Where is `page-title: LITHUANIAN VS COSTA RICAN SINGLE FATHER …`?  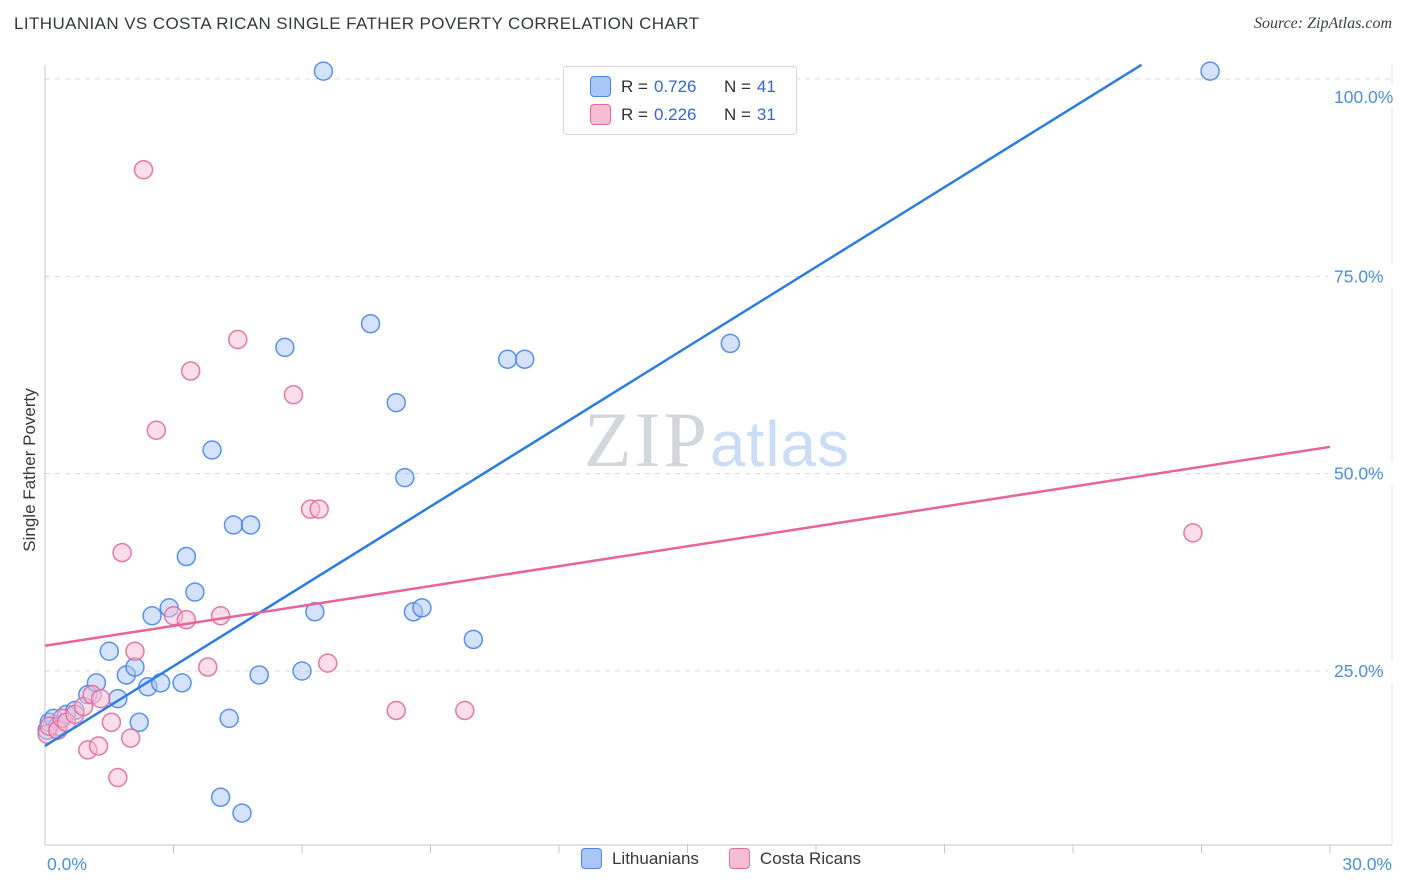
page-title: LITHUANIAN VS COSTA RICAN SINGLE FATHER … is located at coordinates (357, 23).